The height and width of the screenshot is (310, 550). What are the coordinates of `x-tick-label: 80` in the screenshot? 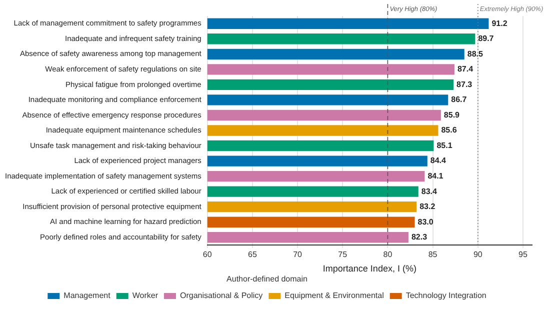 It's located at (388, 255).